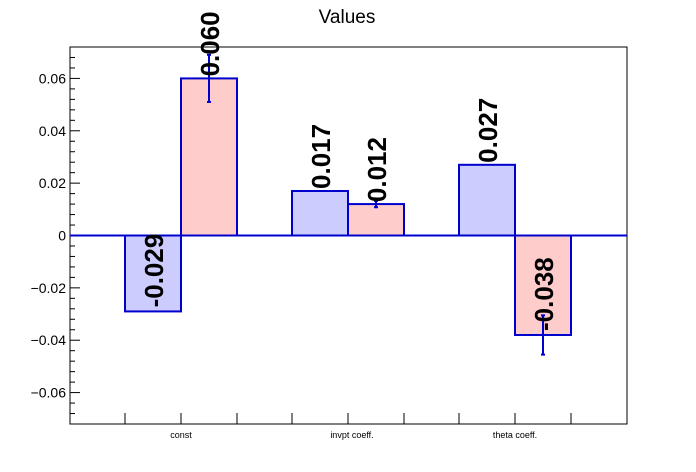  What do you see at coordinates (544, 294) in the screenshot?
I see `data-label: -0.038` at bounding box center [544, 294].